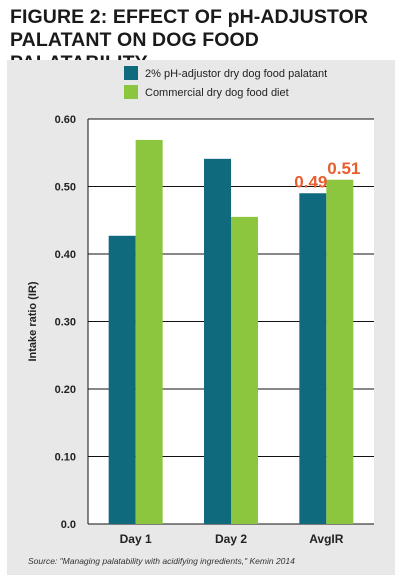 The image size is (400, 582). What do you see at coordinates (236, 74) in the screenshot?
I see `legend-label: 2% pH-adjustor dry dog food palatant` at bounding box center [236, 74].